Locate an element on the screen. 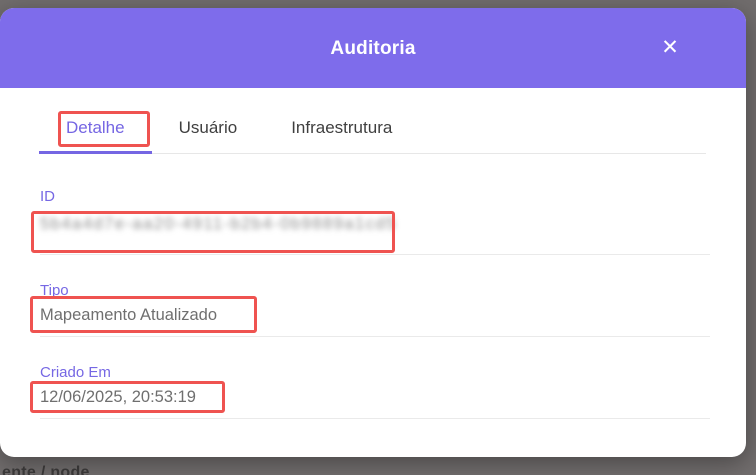  modal-title: Auditoria is located at coordinates (373, 48).